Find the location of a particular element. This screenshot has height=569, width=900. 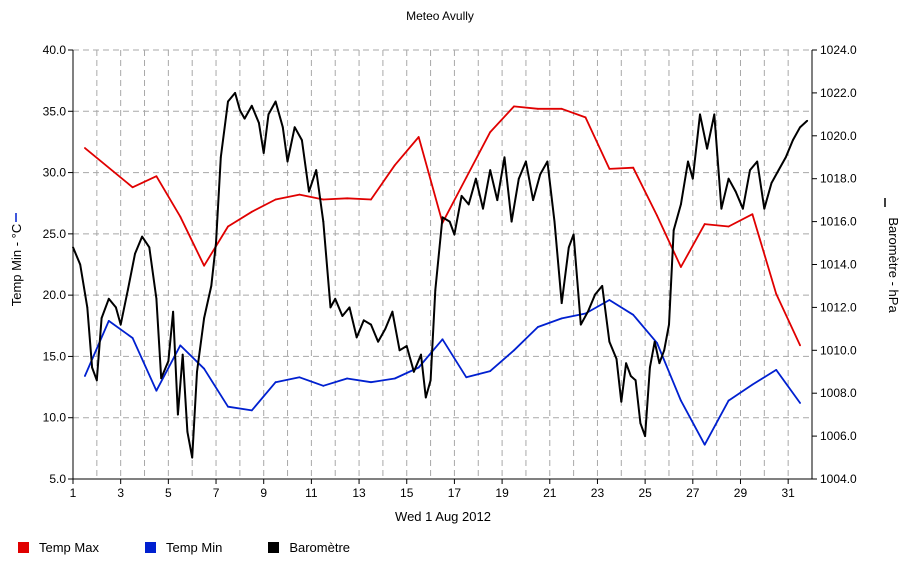

x-tick-label: 17 is located at coordinates (455, 493).